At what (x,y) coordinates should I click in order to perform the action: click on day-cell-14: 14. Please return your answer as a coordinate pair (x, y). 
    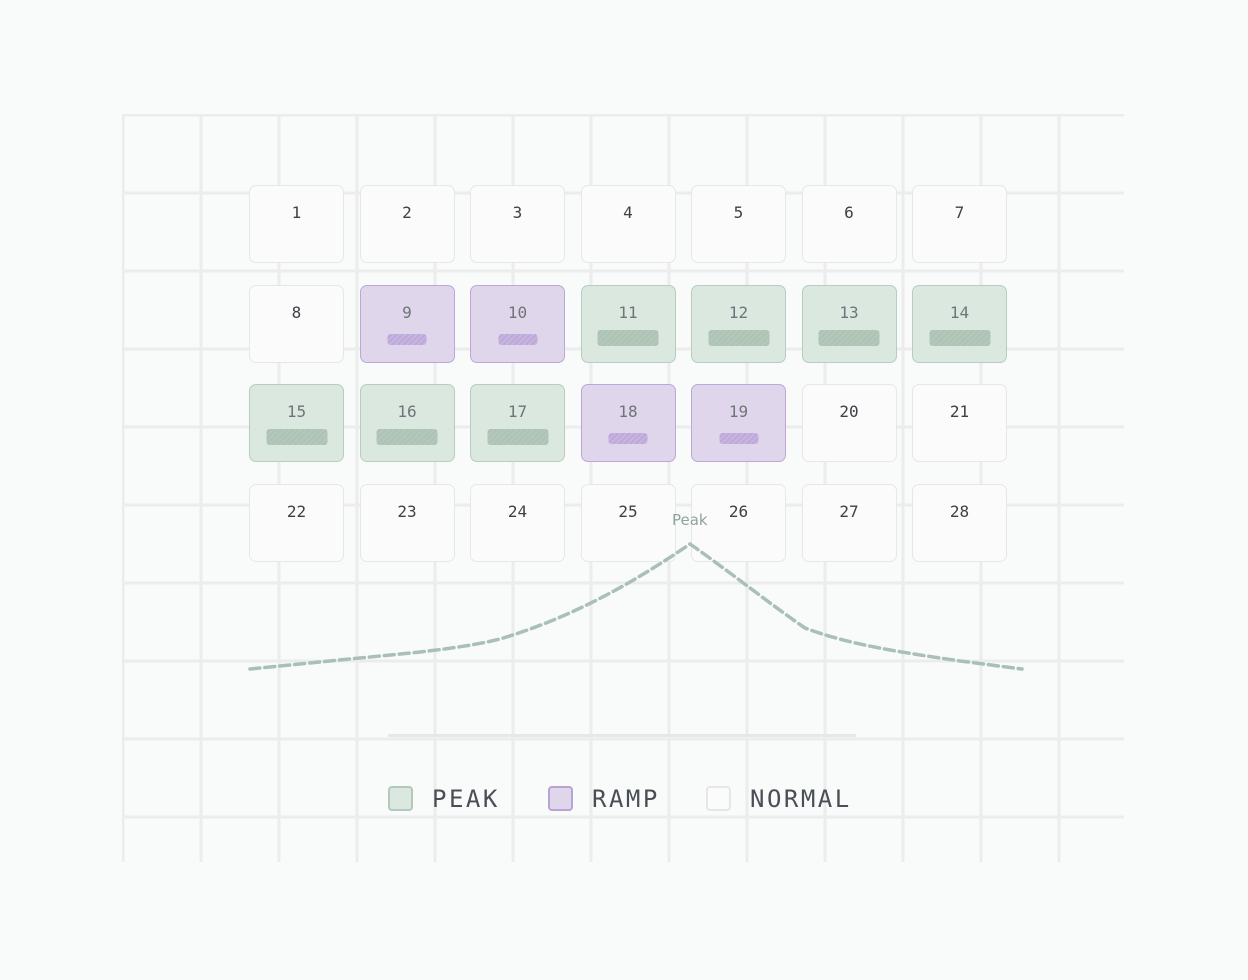
    Looking at the image, I should click on (959, 323).